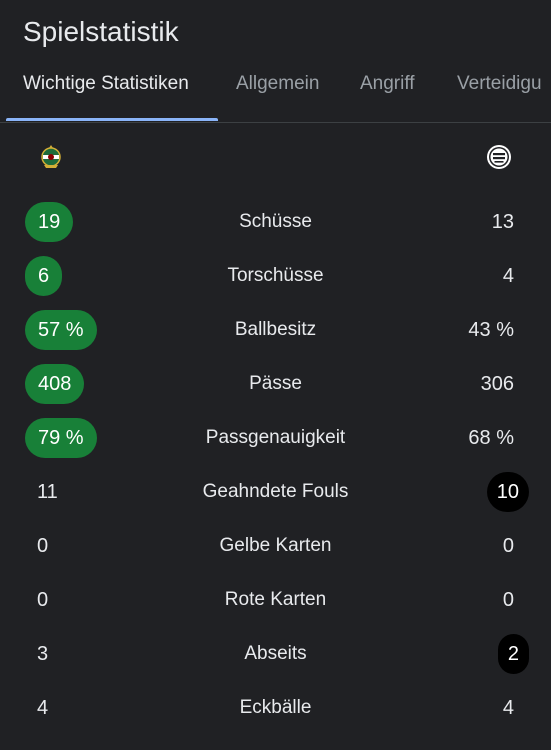 Image resolution: width=551 pixels, height=750 pixels. Describe the element at coordinates (507, 492) in the screenshot. I see `away-leader-pill: 10` at that location.